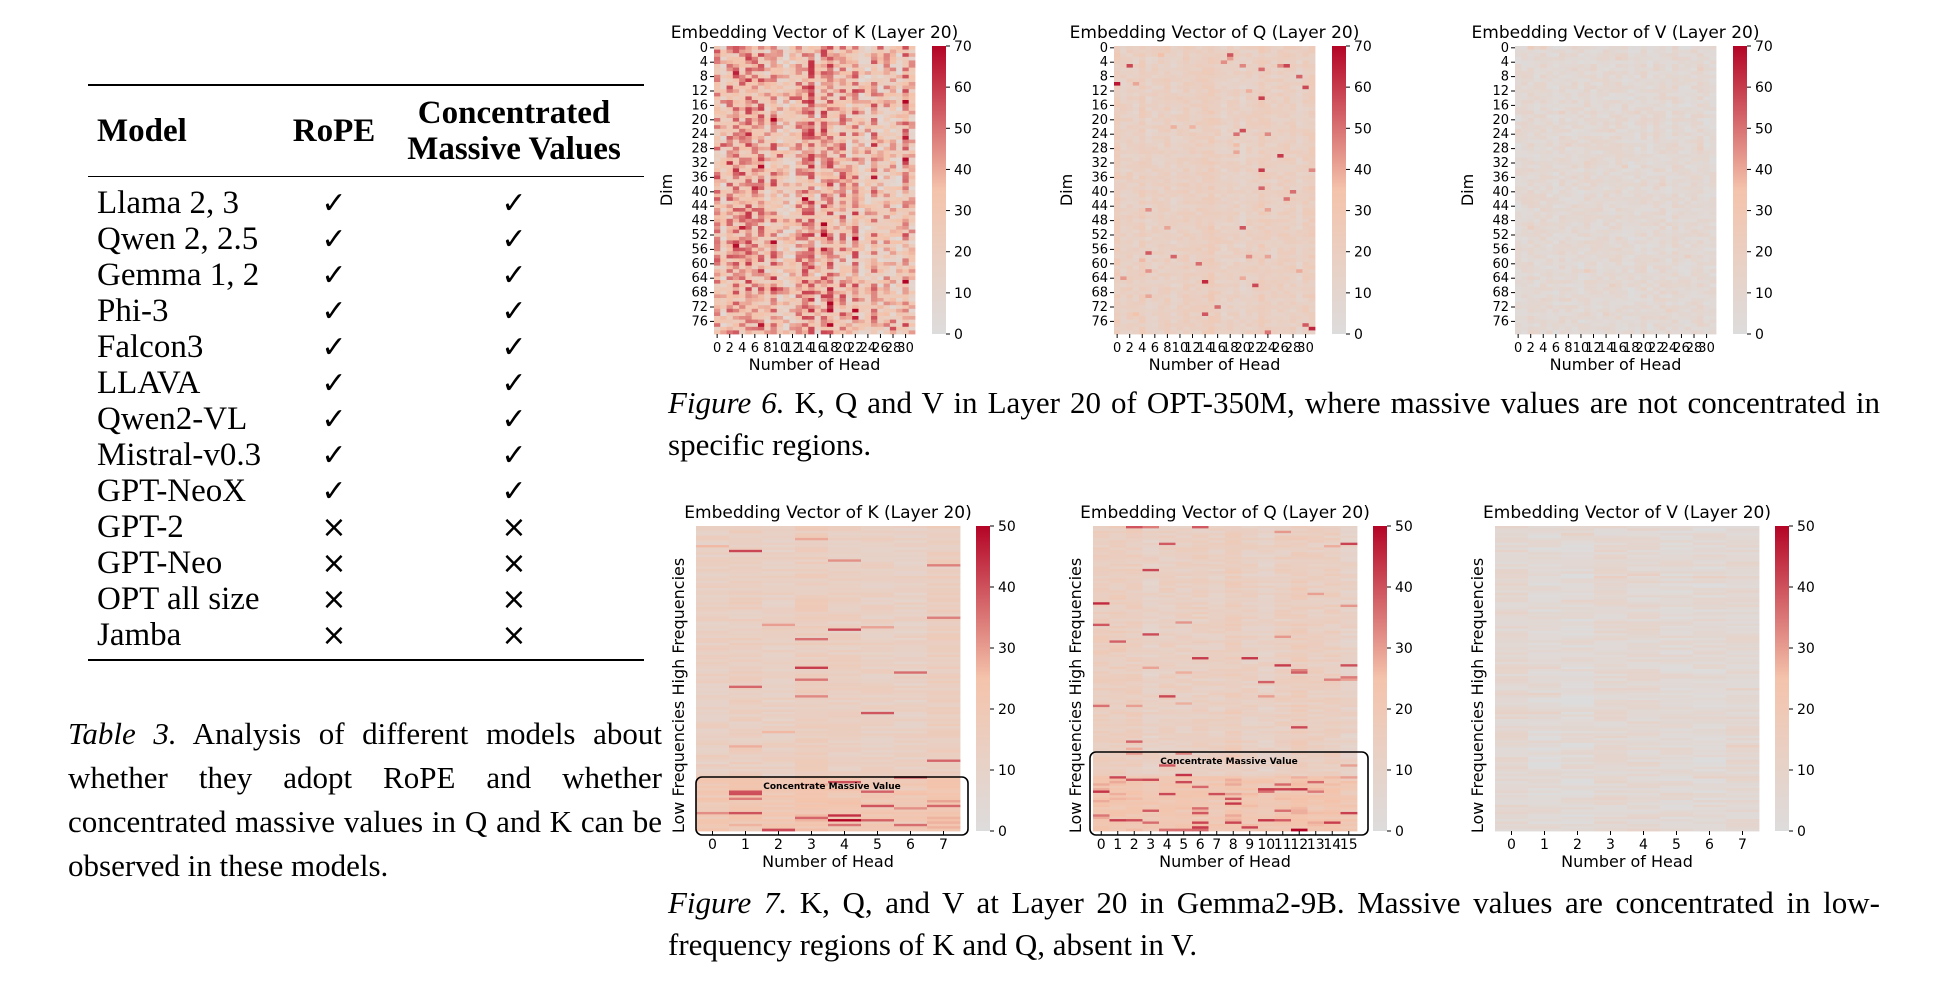 The image size is (1946, 998). Describe the element at coordinates (179, 454) in the screenshot. I see `cell-model: Mistral-v0.3` at that location.